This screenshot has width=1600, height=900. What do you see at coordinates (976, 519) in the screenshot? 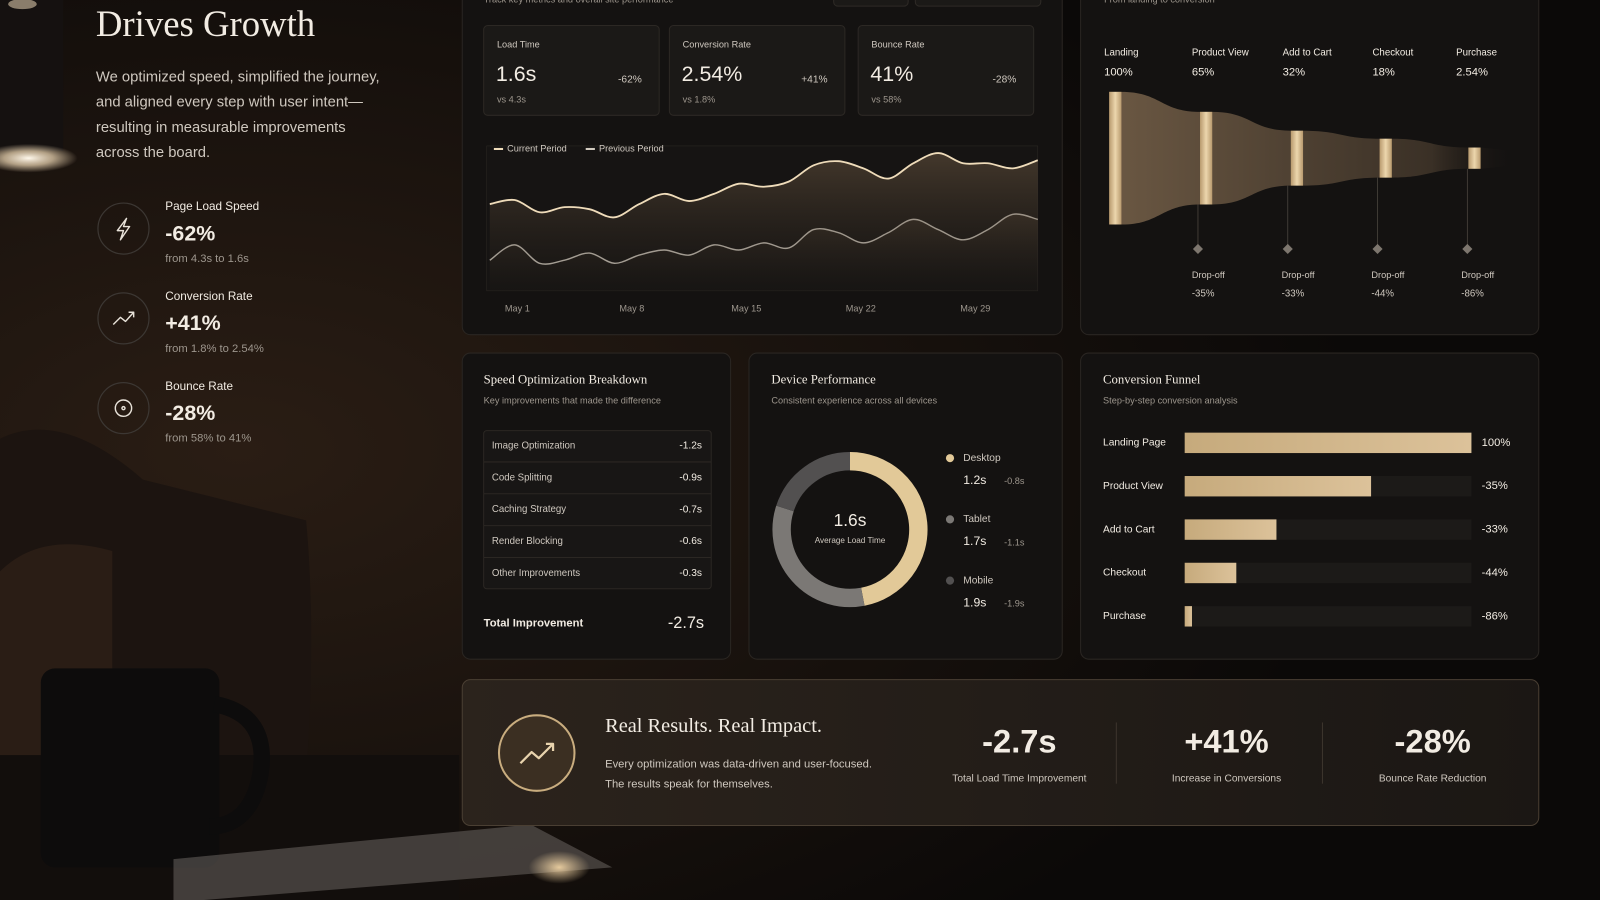
I see `device-name: Tablet` at bounding box center [976, 519].